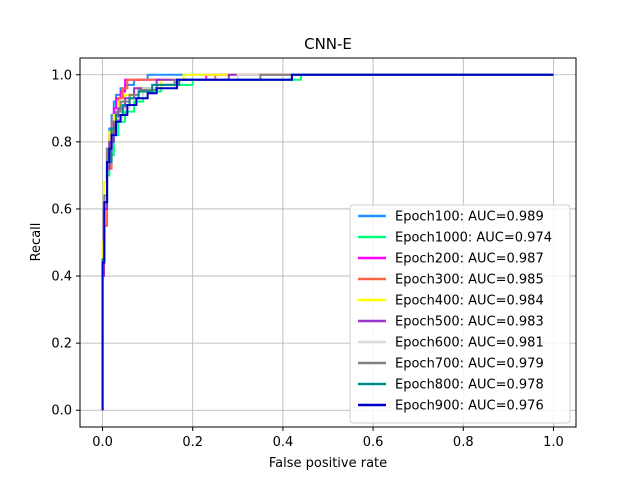 This screenshot has height=480, width=640. What do you see at coordinates (469, 301) in the screenshot?
I see `legend-label: Epoch400: AUC=0.984` at bounding box center [469, 301].